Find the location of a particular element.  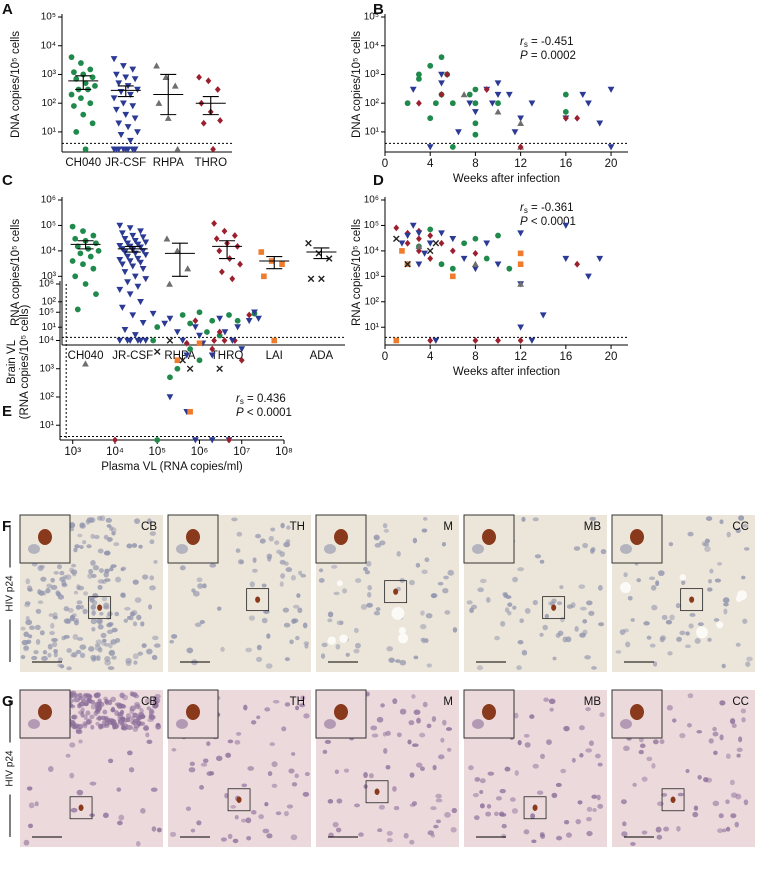

panel-letter: C is located at coordinates (7, 180).